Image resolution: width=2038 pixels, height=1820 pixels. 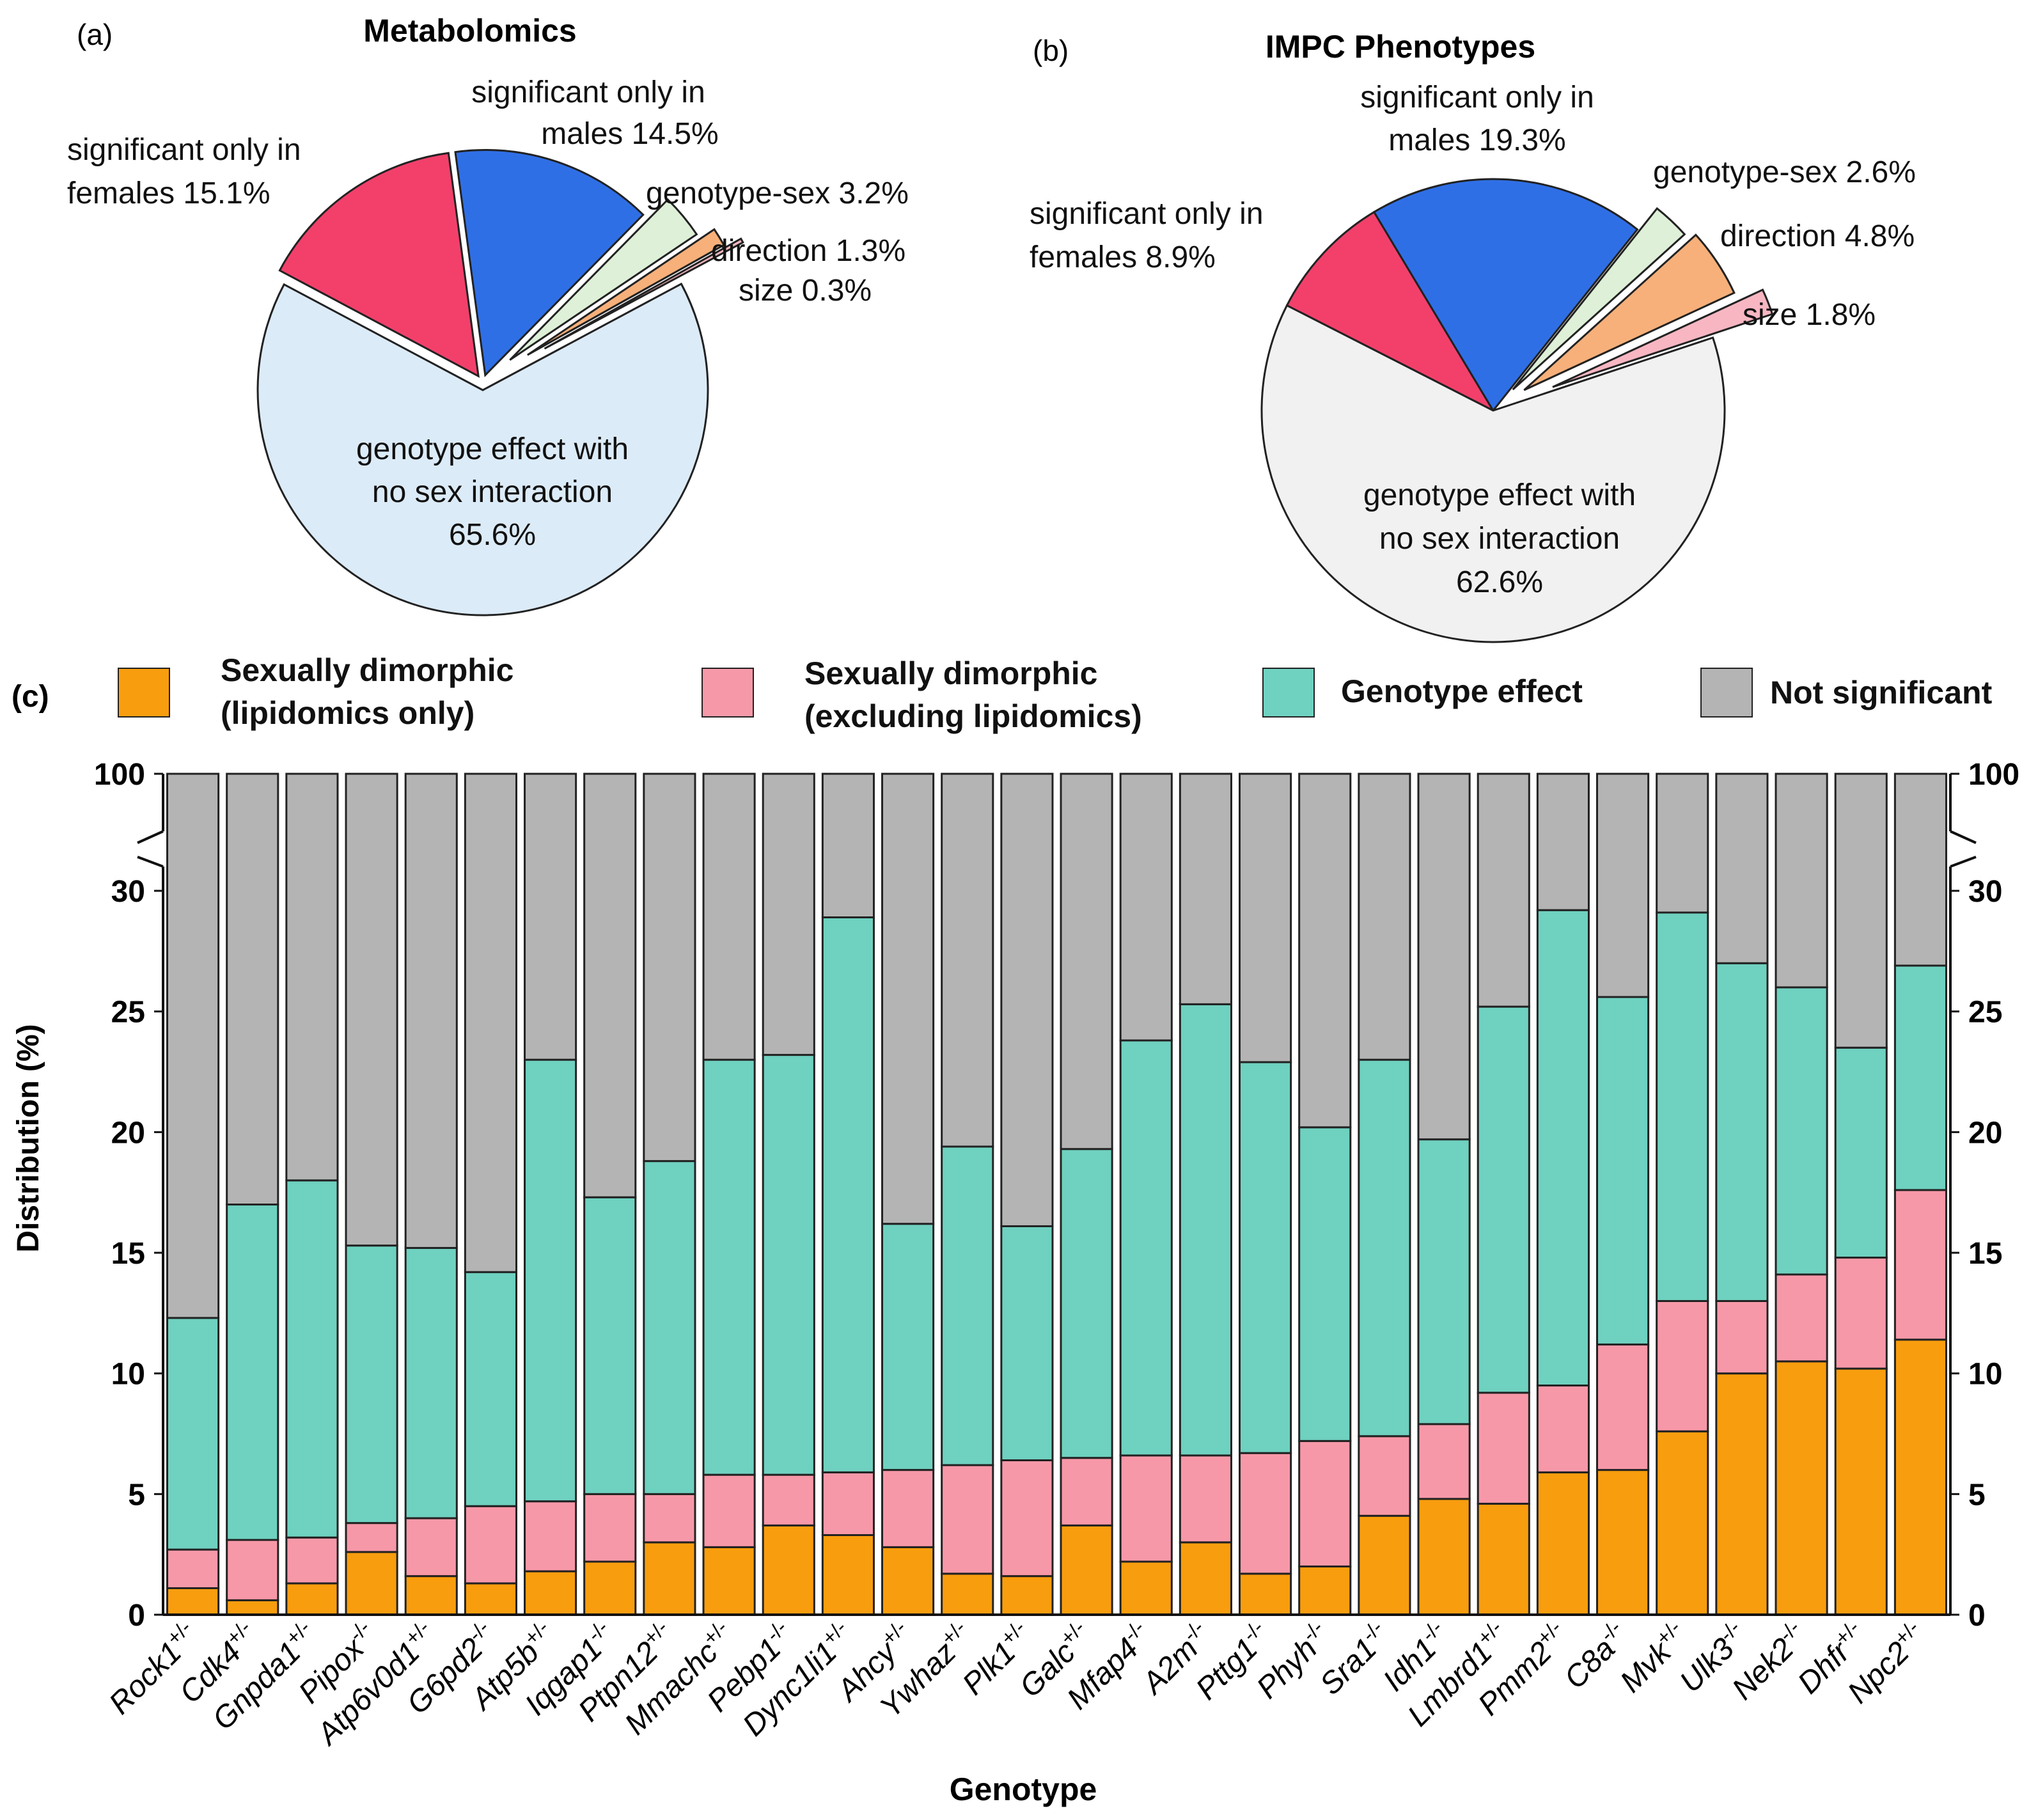 I want to click on bar-pmm2-genotype-effect, so click(x=1563, y=1148).